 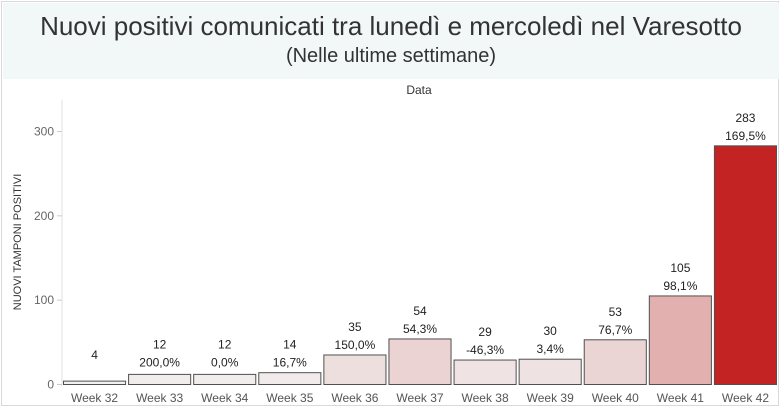 What do you see at coordinates (159, 398) in the screenshot?
I see `x-tick-label: Week 33` at bounding box center [159, 398].